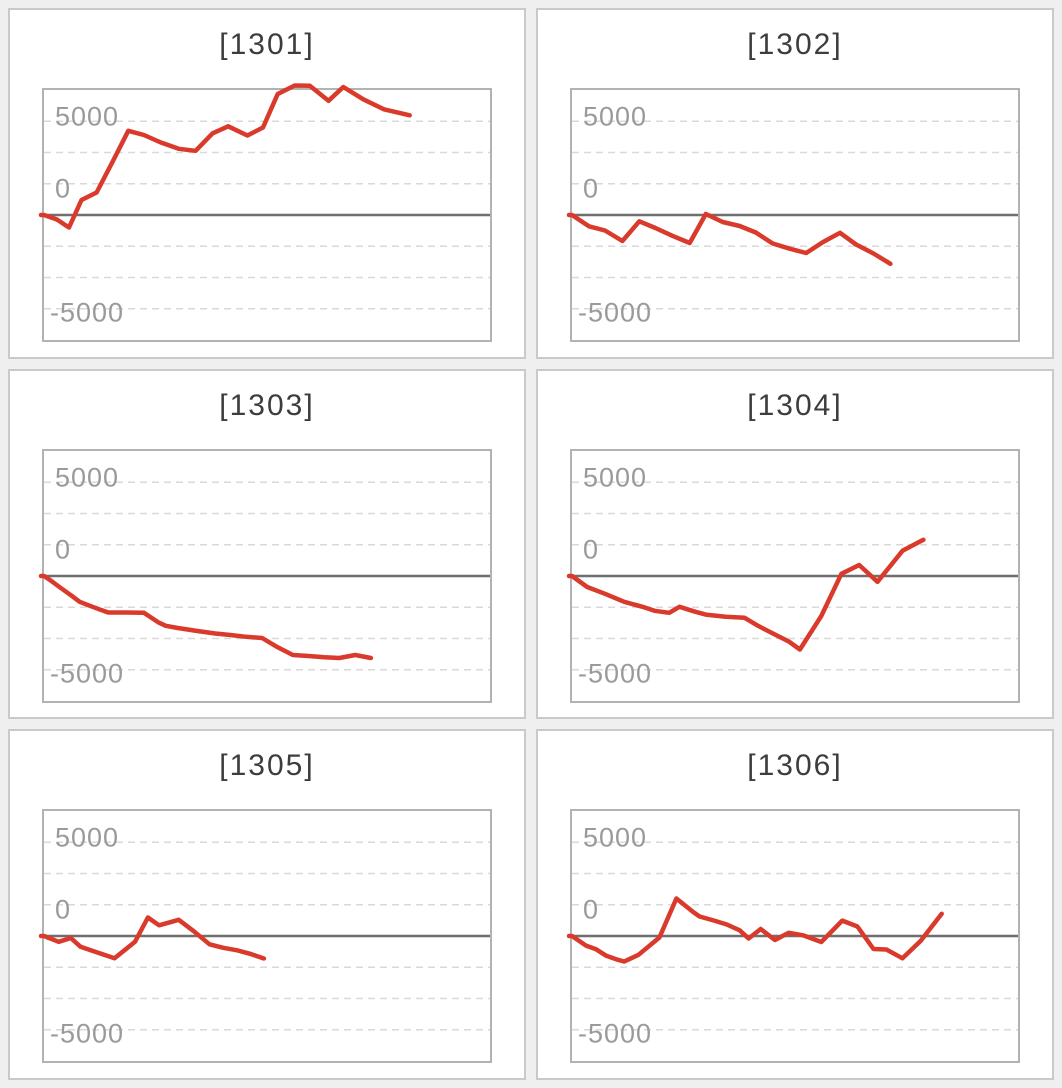  What do you see at coordinates (795, 405) in the screenshot?
I see `chart-title: [1304]` at bounding box center [795, 405].